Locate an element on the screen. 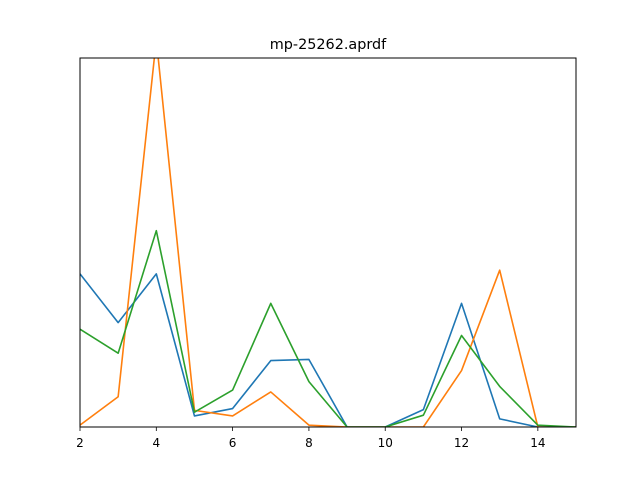 Image resolution: width=640 pixels, height=480 pixels. x-tick-label: 10 is located at coordinates (385, 443).